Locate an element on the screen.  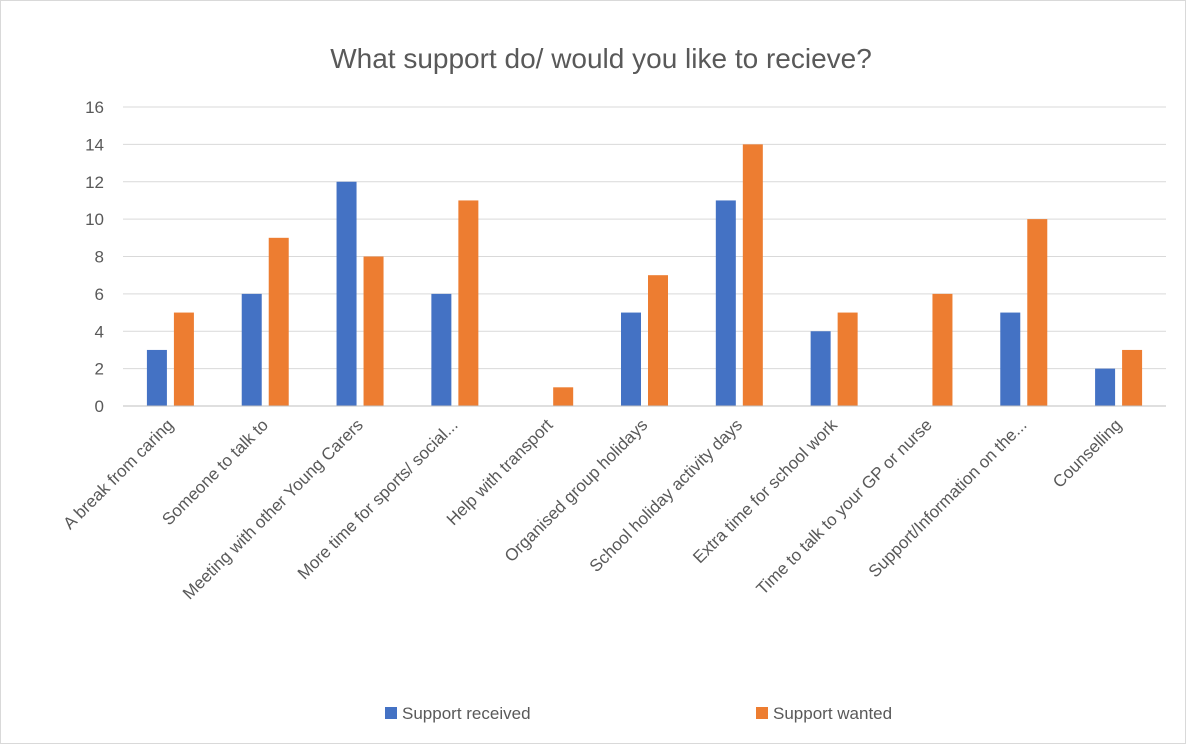
y-tick-label: 2 is located at coordinates (99, 369).